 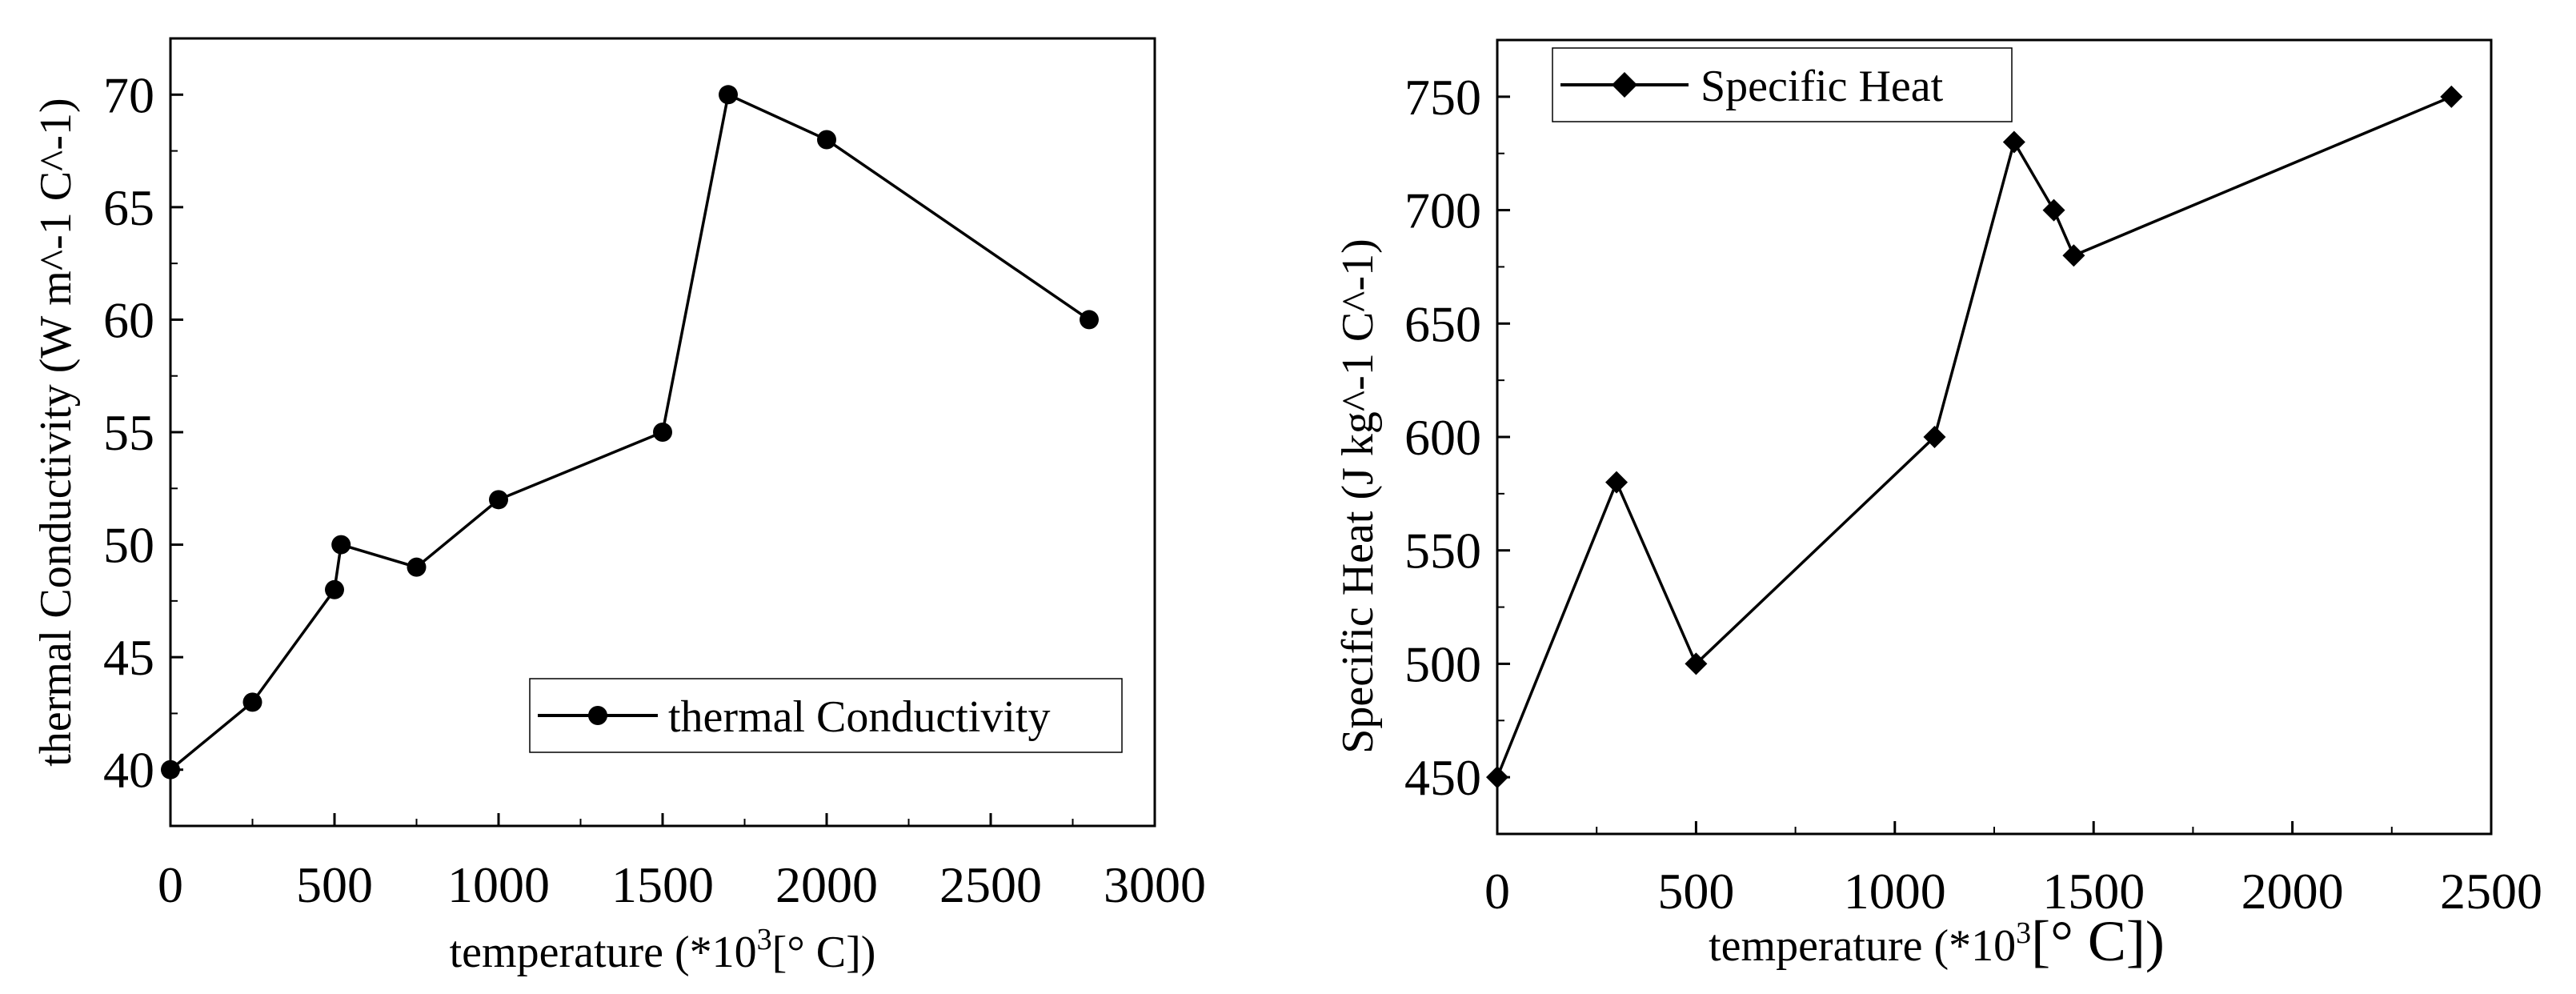 What do you see at coordinates (1442, 211) in the screenshot?
I see `y-tick-label: 700` at bounding box center [1442, 211].